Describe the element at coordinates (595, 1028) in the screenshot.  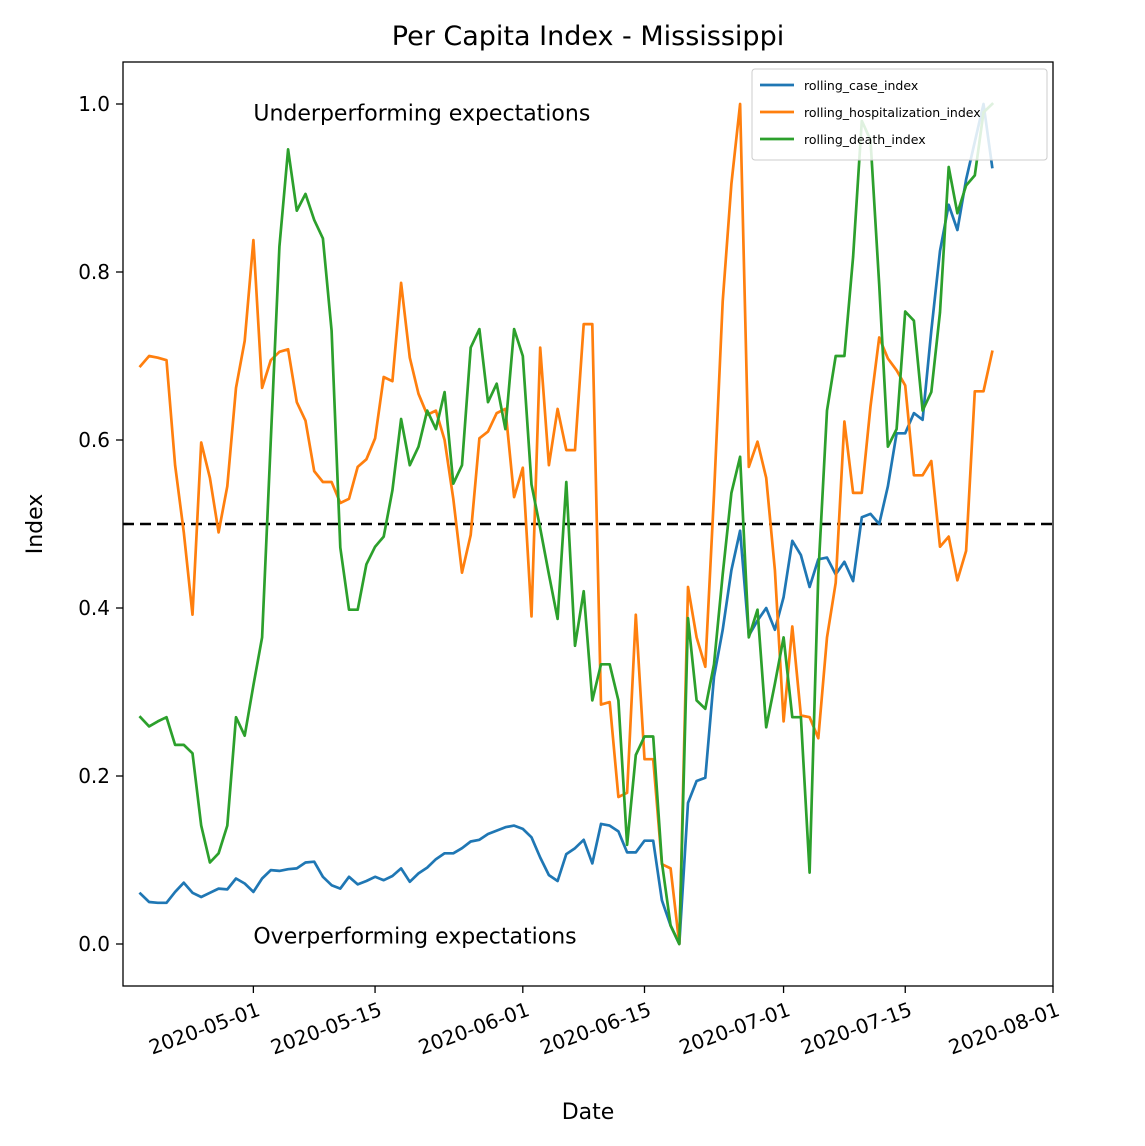
I see `x-tick-label: 2020-06-15` at that location.